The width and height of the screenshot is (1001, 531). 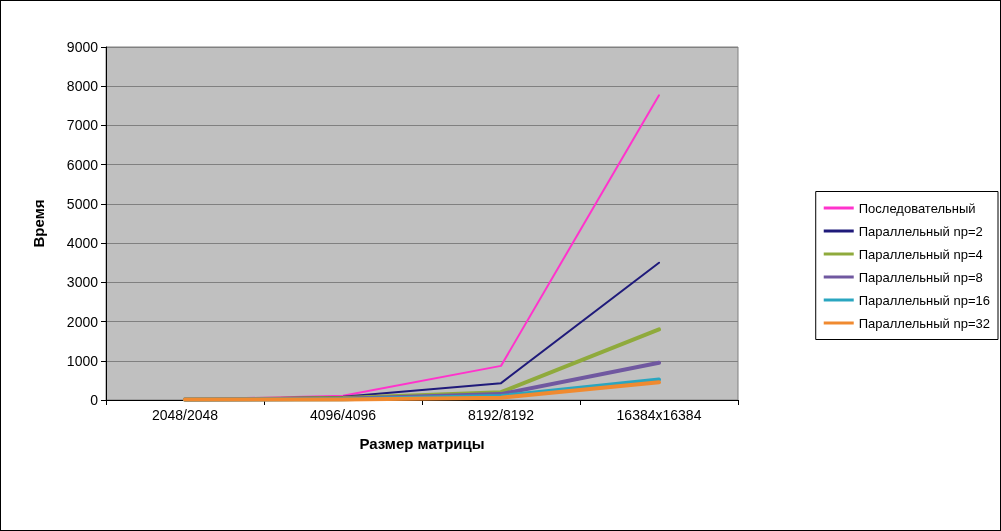 What do you see at coordinates (82, 164) in the screenshot?
I see `y-tick-label: 6000` at bounding box center [82, 164].